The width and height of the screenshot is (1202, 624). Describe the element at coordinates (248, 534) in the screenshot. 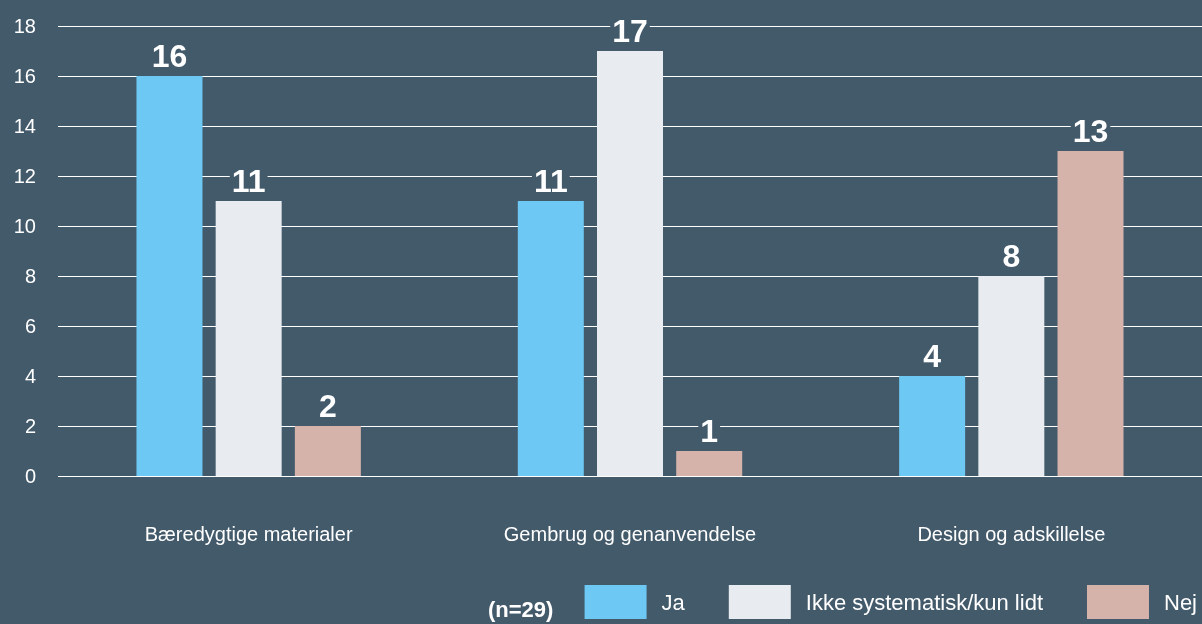

I see `x-tick-label: Bæredygtige materialer` at that location.